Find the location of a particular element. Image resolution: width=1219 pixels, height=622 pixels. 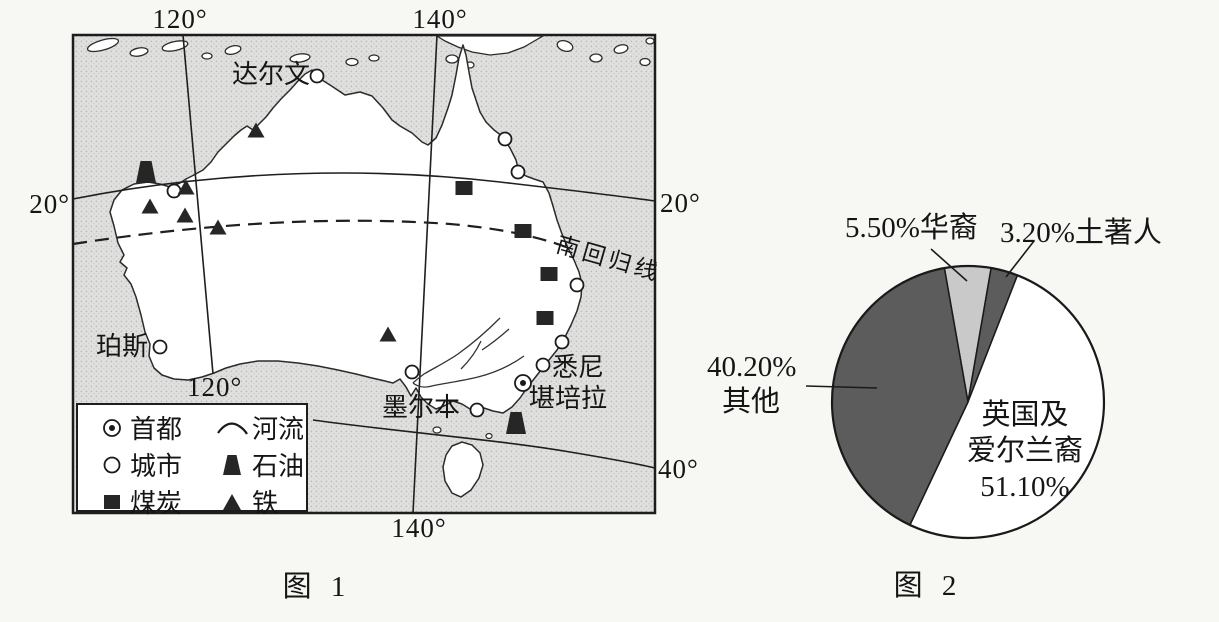

perth-label: 珀斯 is located at coordinates (122, 346).